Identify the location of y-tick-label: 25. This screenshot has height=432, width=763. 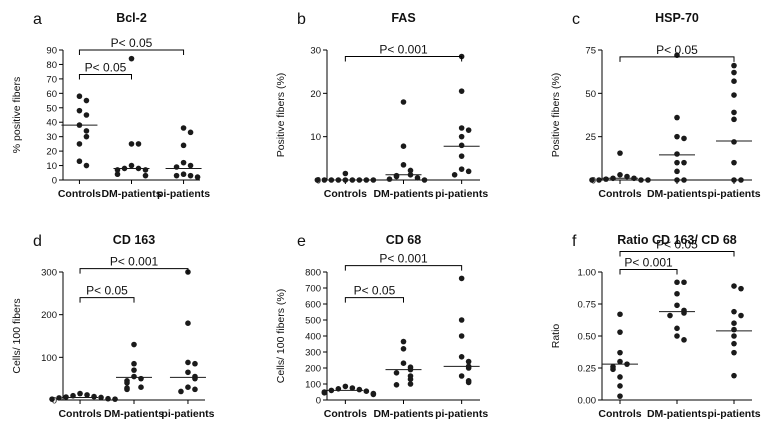
(590, 137).